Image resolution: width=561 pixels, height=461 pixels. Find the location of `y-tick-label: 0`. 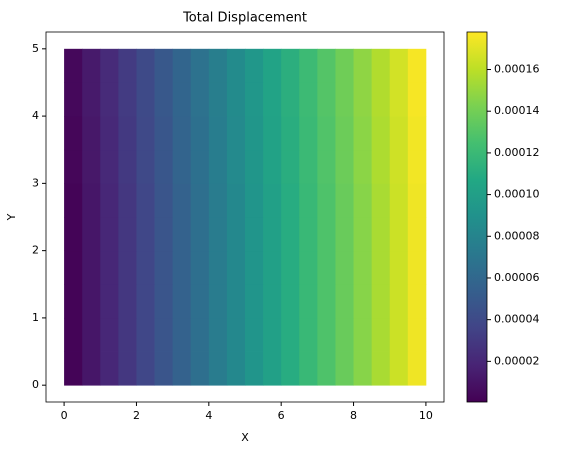

y-tick-label: 0 is located at coordinates (35, 384).